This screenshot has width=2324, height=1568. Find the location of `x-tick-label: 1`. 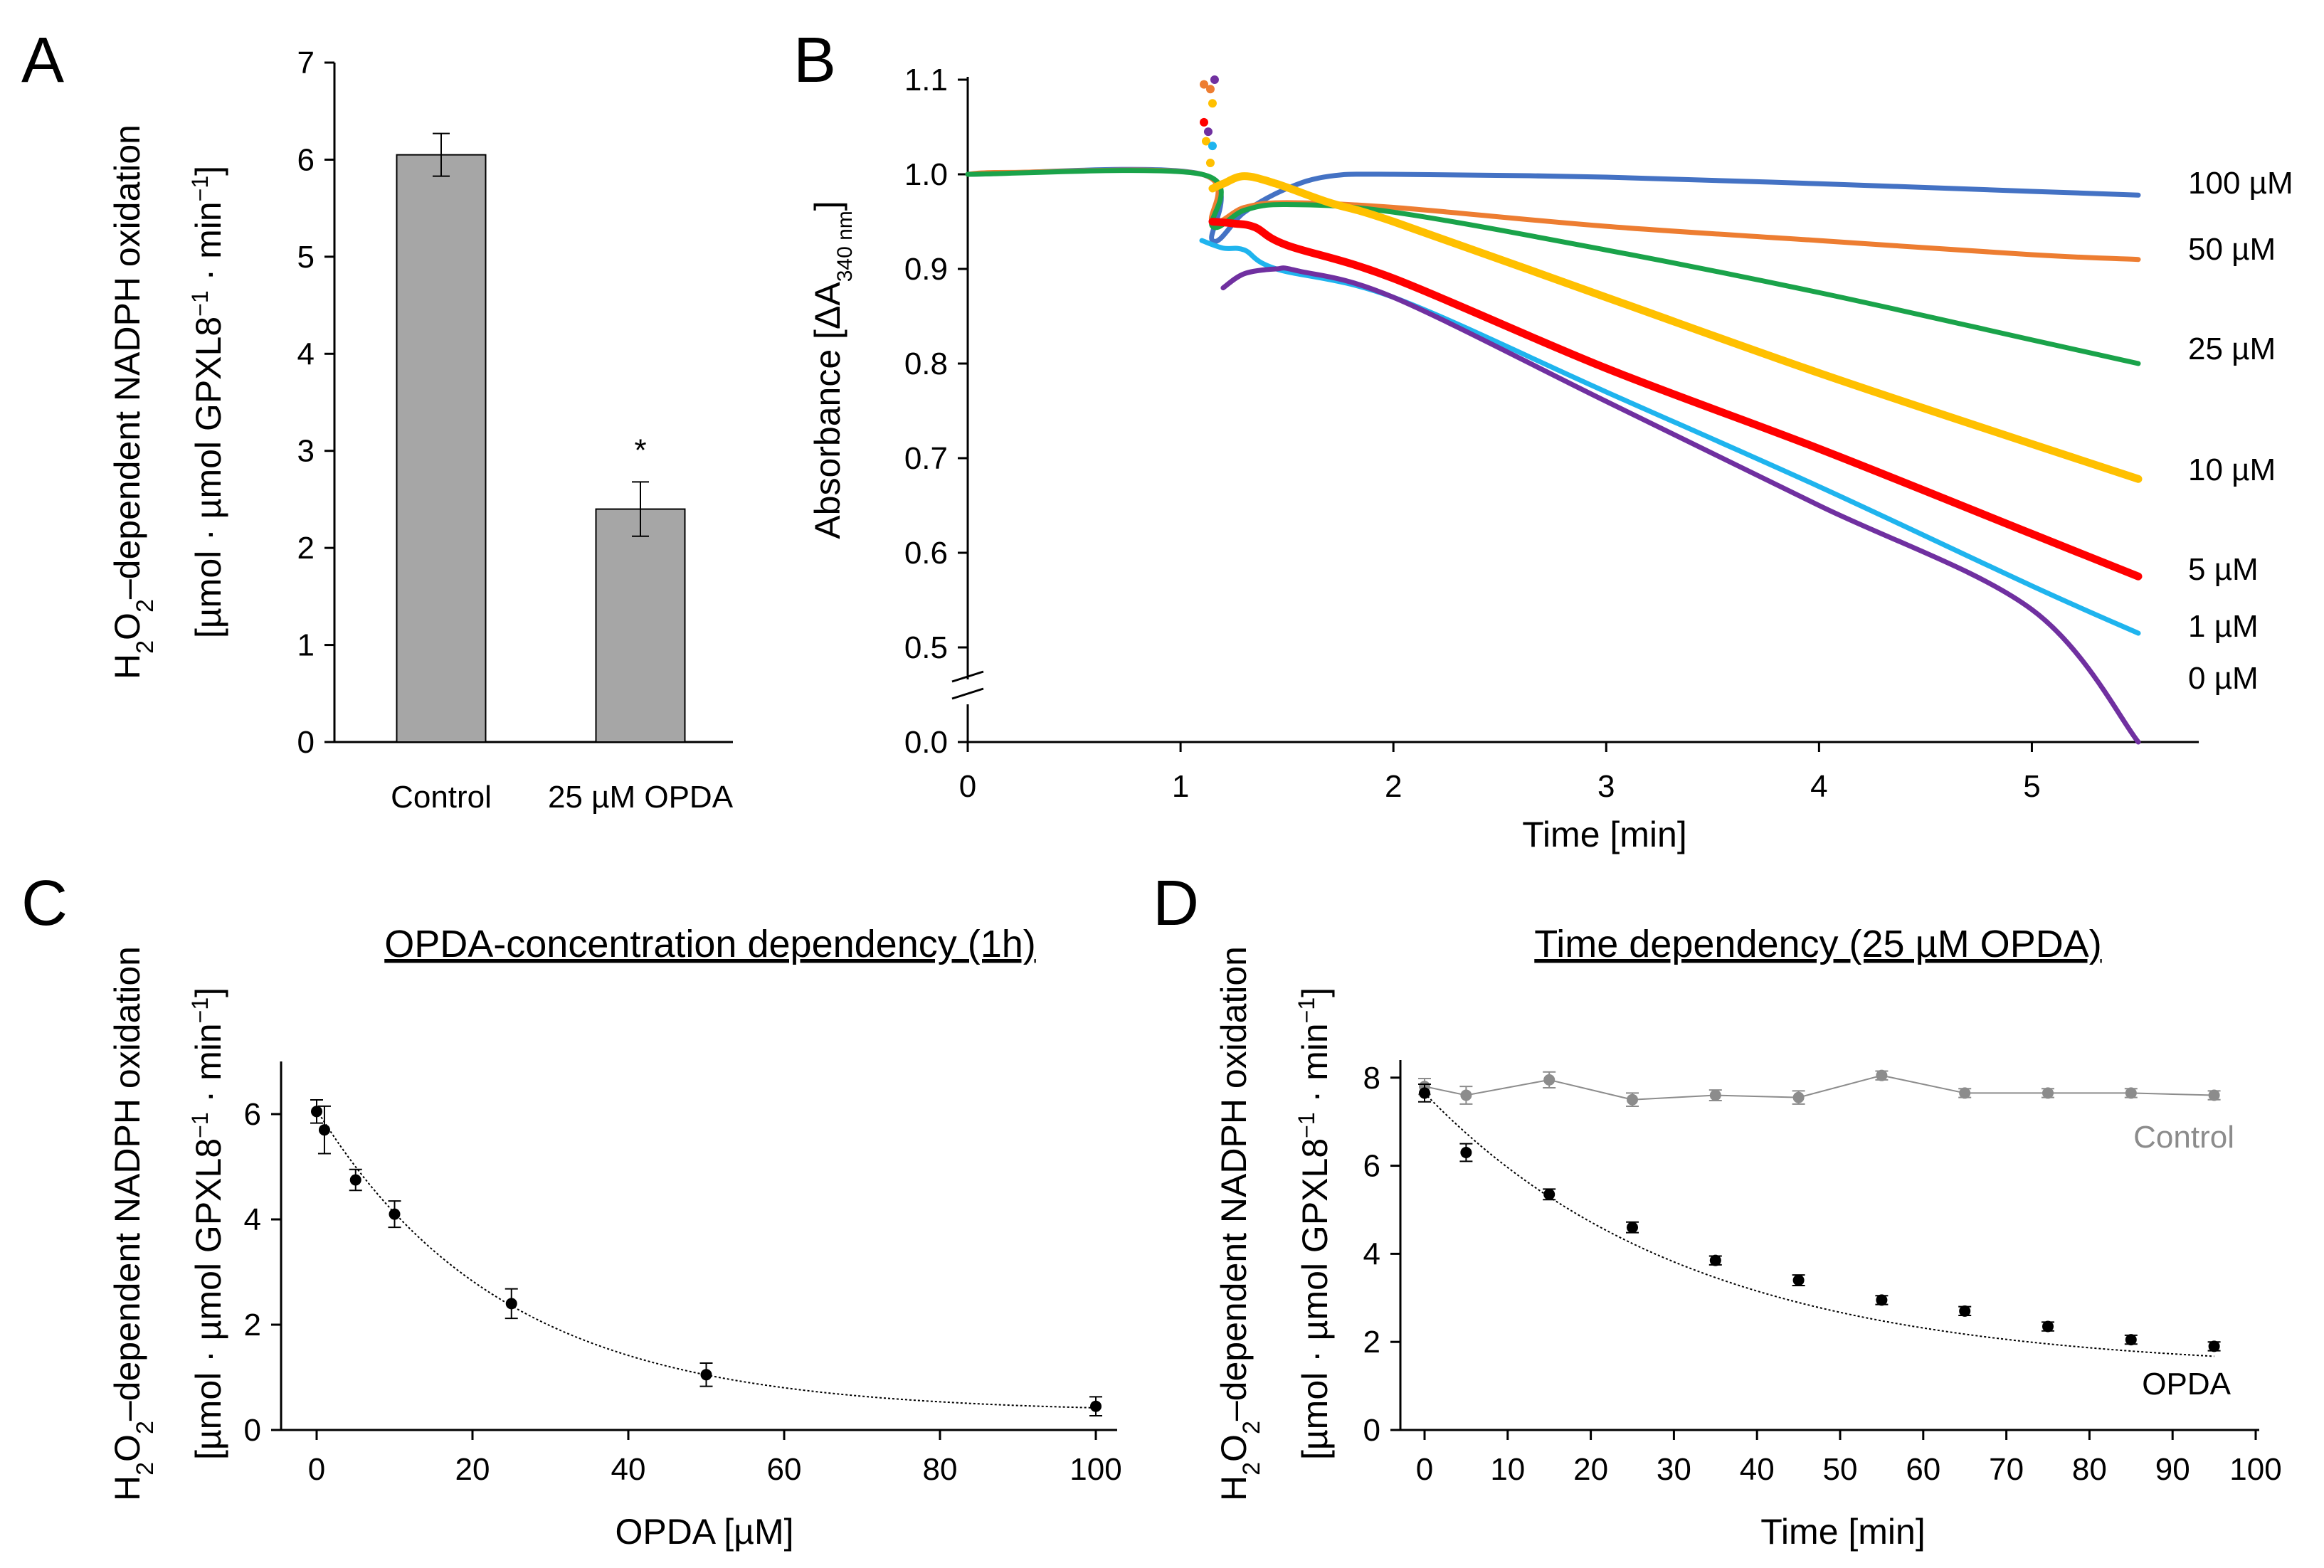

x-tick-label: 1 is located at coordinates (1180, 786).